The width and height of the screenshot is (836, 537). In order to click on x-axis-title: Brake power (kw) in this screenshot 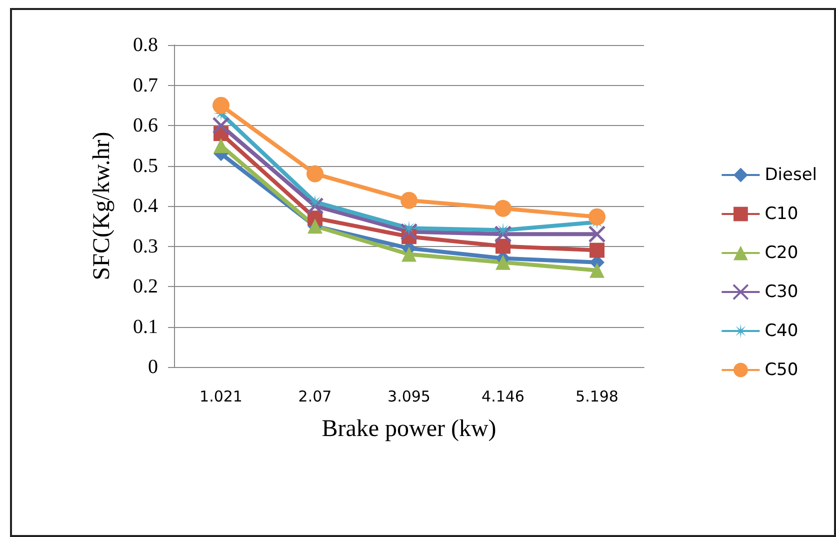, I will do `click(409, 429)`.